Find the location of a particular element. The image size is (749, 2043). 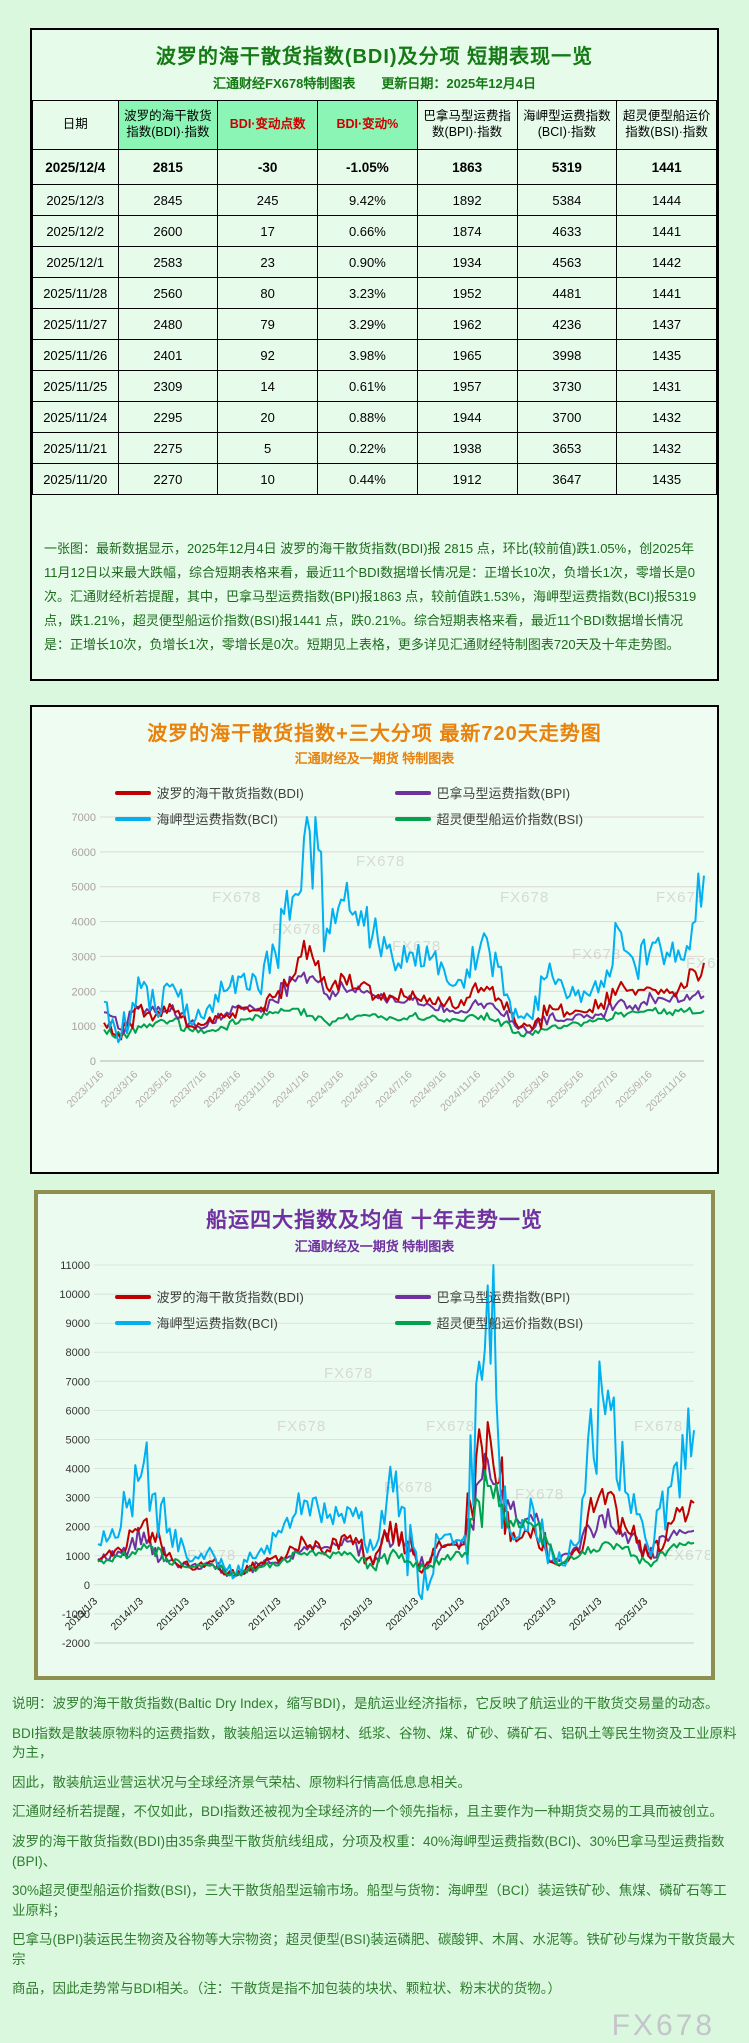

legend-label: 海岬型运费指数(BCI) is located at coordinates (217, 820).